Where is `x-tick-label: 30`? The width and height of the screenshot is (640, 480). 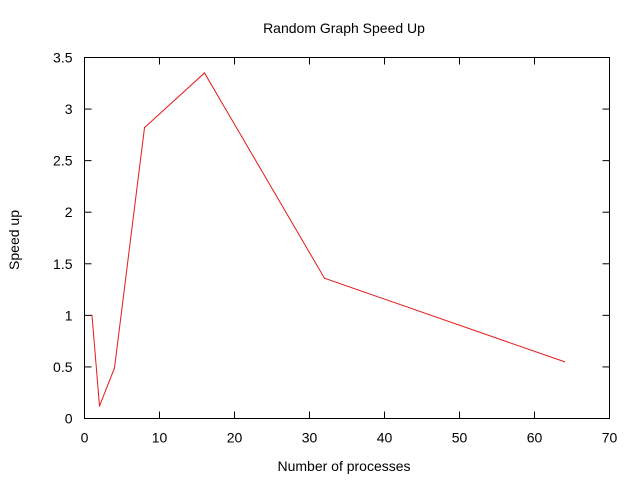
x-tick-label: 30 is located at coordinates (310, 438).